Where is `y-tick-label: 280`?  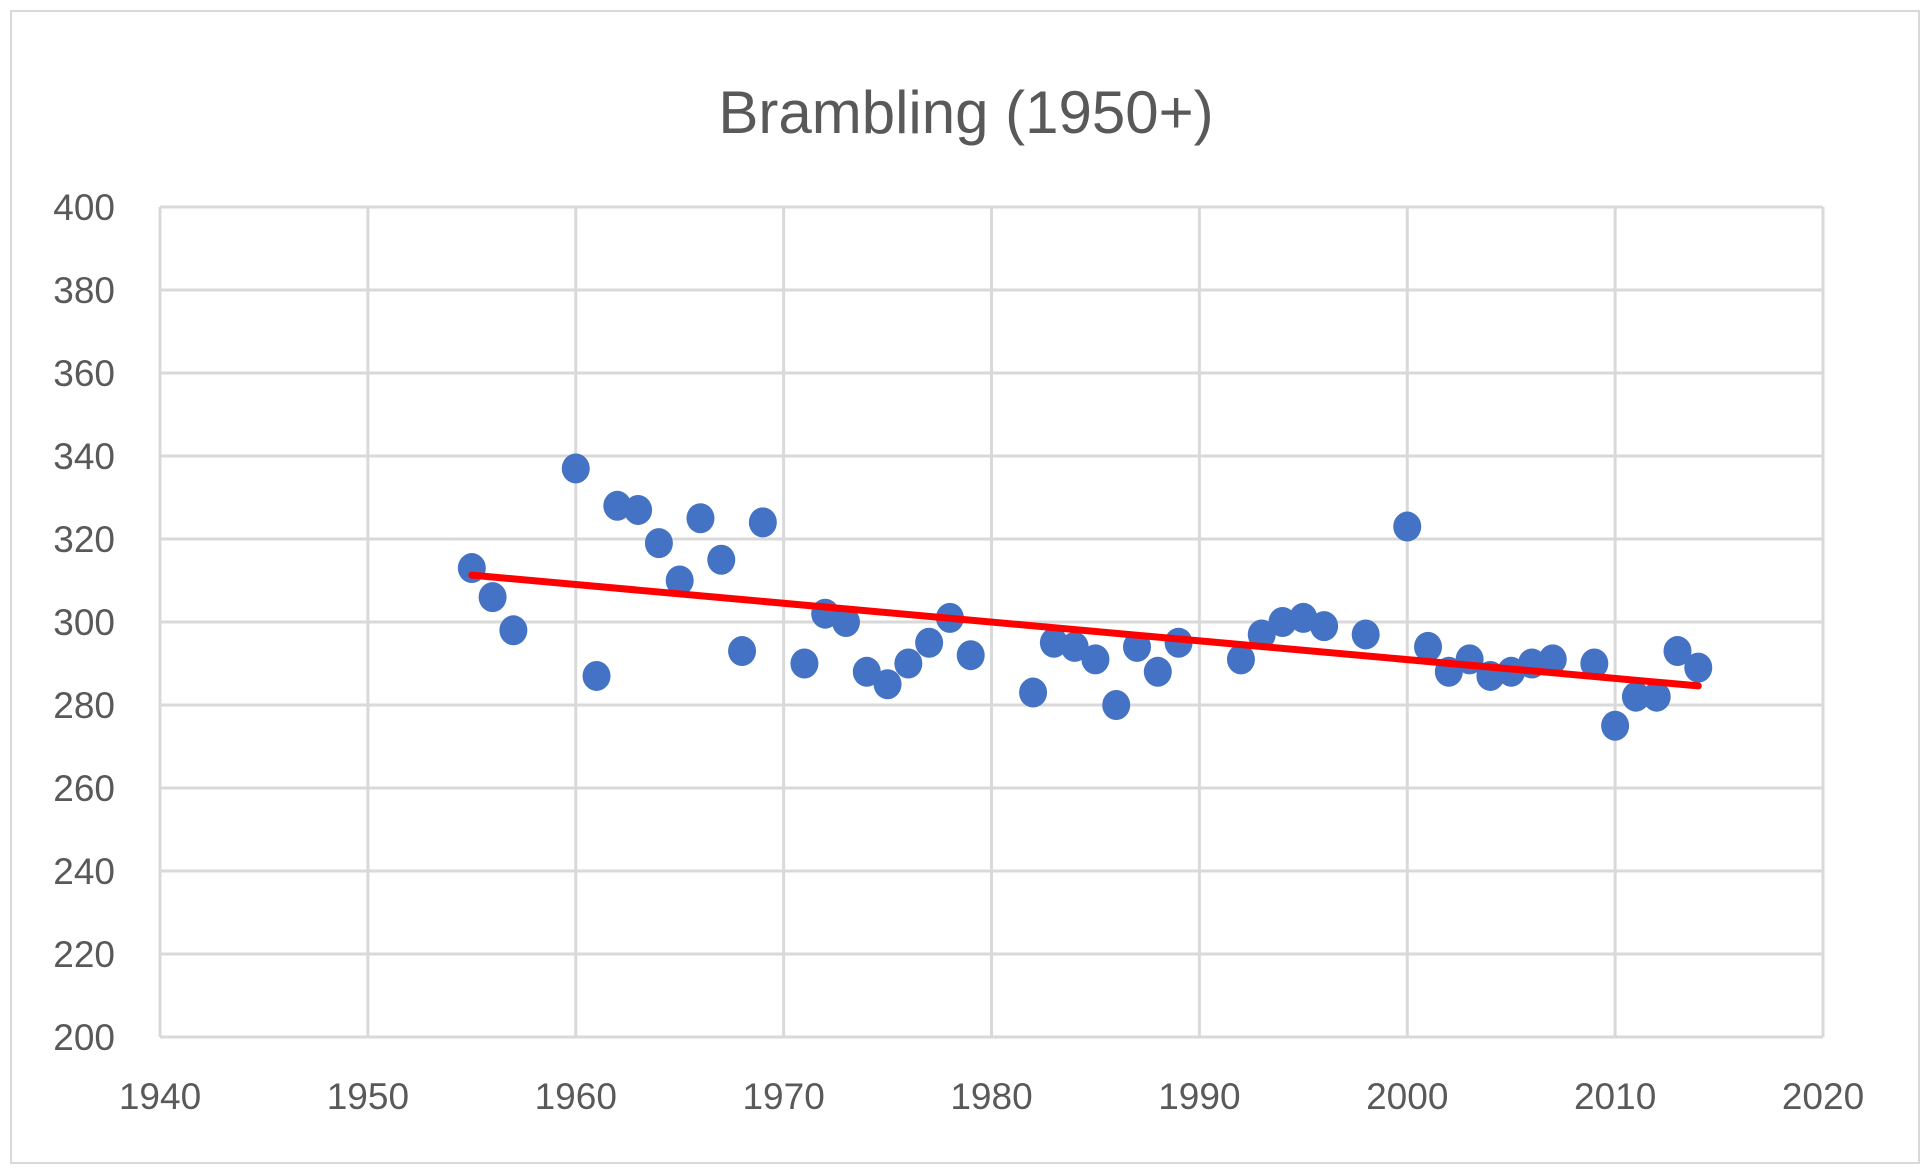
y-tick-label: 280 is located at coordinates (84, 705).